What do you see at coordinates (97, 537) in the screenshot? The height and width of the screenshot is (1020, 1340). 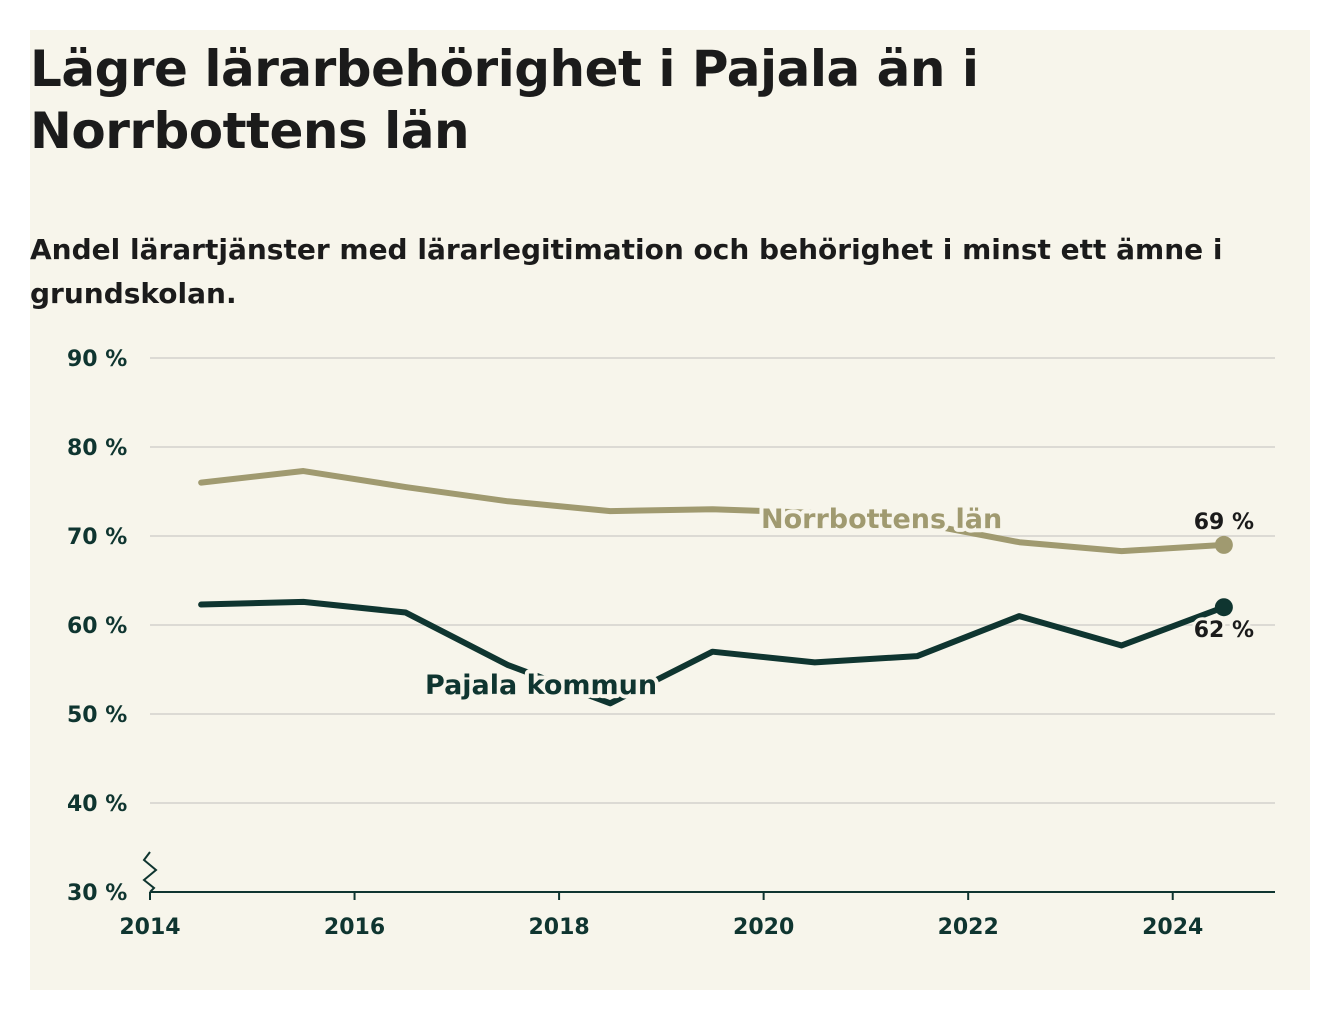 I see `y-tick-label: 70 %` at bounding box center [97, 537].